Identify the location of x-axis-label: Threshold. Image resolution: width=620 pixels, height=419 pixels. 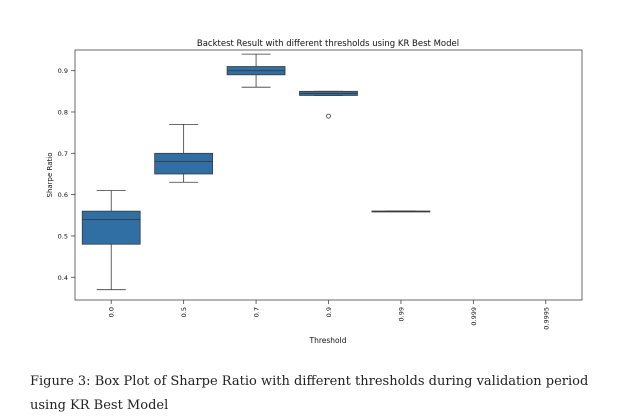
(328, 340).